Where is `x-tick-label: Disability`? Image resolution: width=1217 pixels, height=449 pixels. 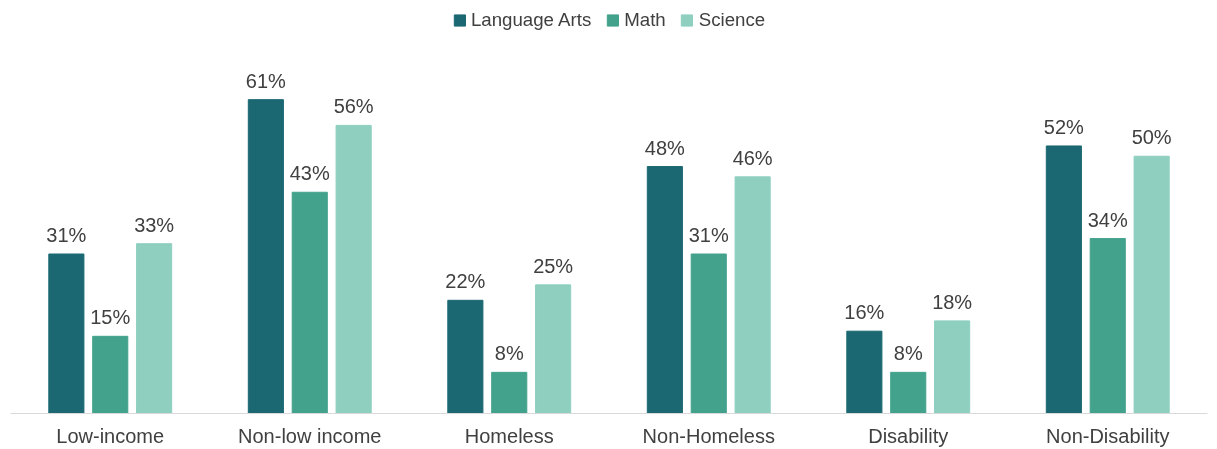 x-tick-label: Disability is located at coordinates (908, 435).